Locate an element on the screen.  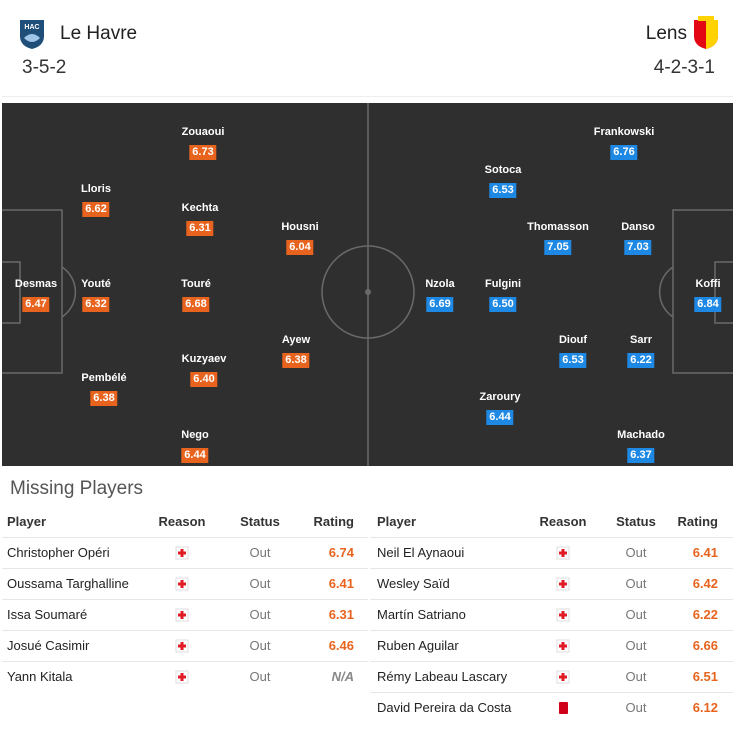
player-name: Christopher Opéri is located at coordinates (58, 552).